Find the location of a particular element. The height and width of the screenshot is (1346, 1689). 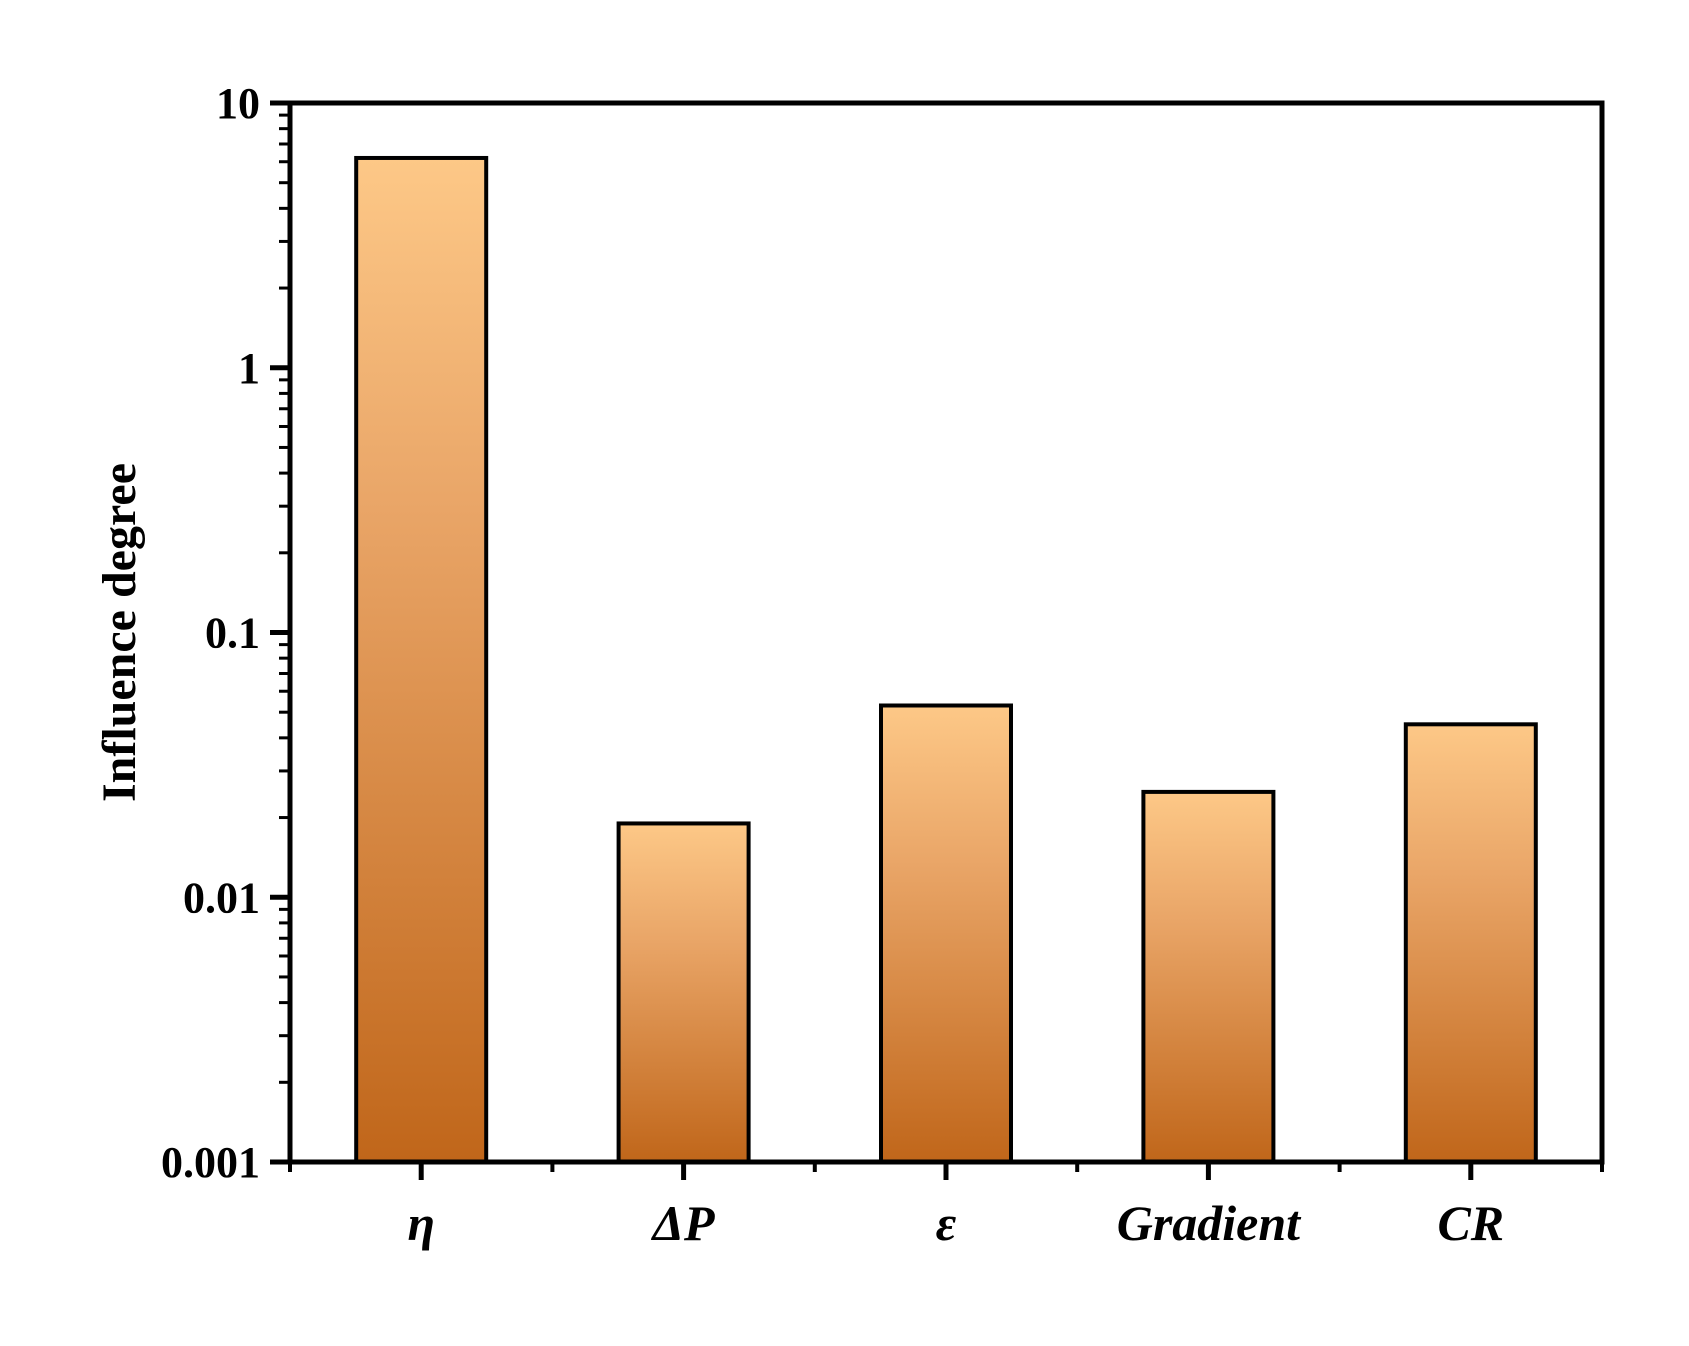

y-tick-label: 0.1 is located at coordinates (232, 633).